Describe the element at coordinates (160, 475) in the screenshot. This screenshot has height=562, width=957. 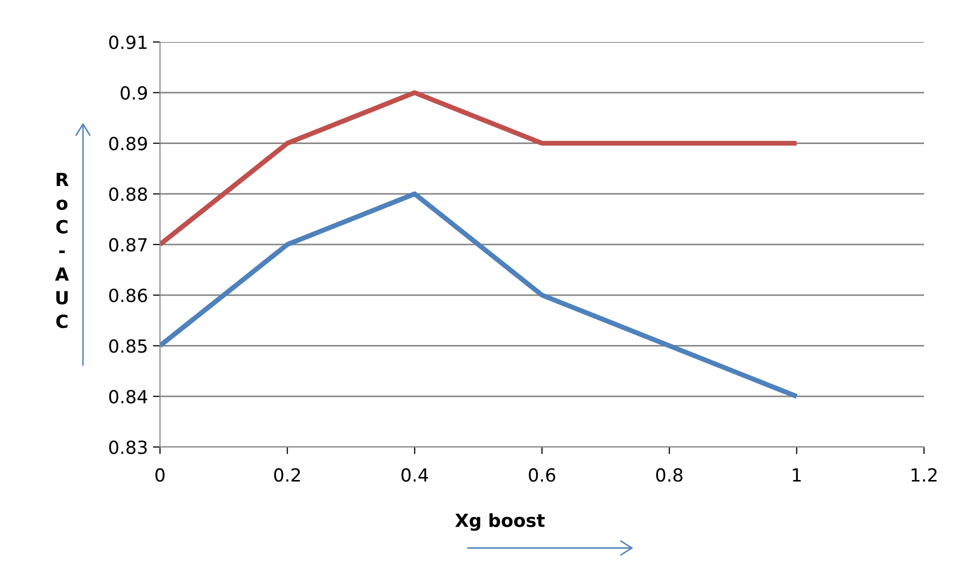
I see `x-tick-label: 0` at that location.